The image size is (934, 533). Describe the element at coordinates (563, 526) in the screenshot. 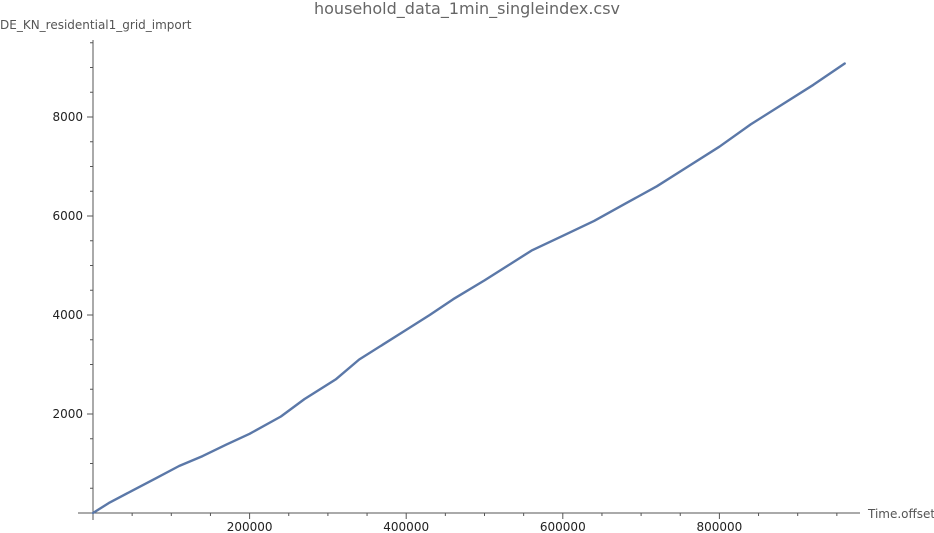

I see `x-tick-label: 600000` at that location.